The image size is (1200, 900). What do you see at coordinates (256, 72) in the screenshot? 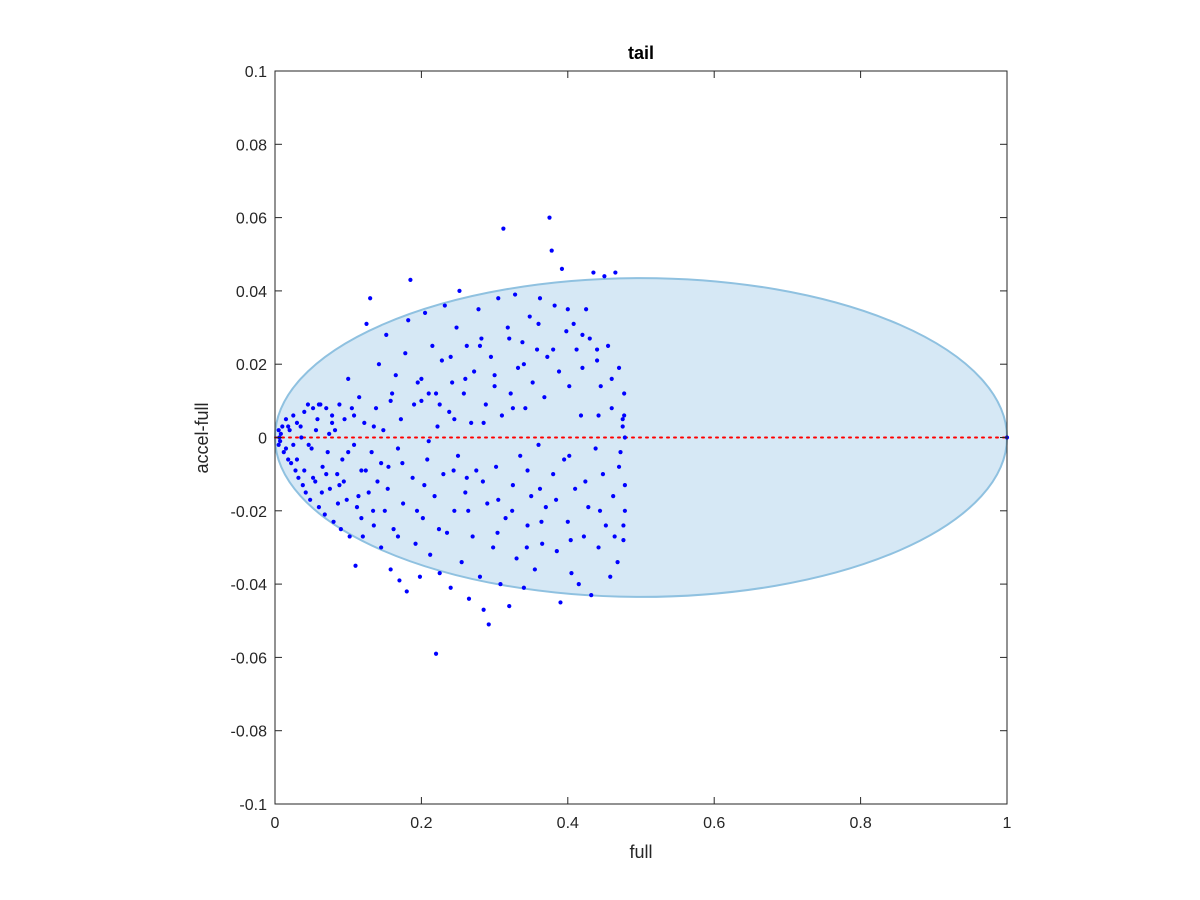
I see `y-tick-label: 0.1` at bounding box center [256, 72].